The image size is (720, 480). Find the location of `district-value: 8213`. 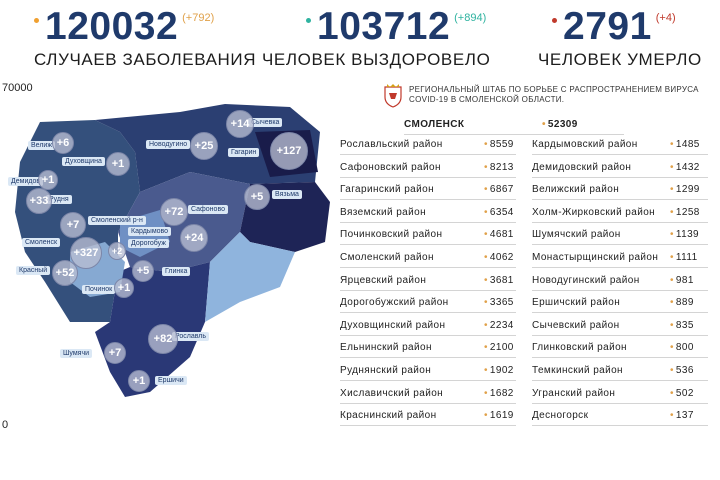

district-value: 8213 is located at coordinates (499, 167).